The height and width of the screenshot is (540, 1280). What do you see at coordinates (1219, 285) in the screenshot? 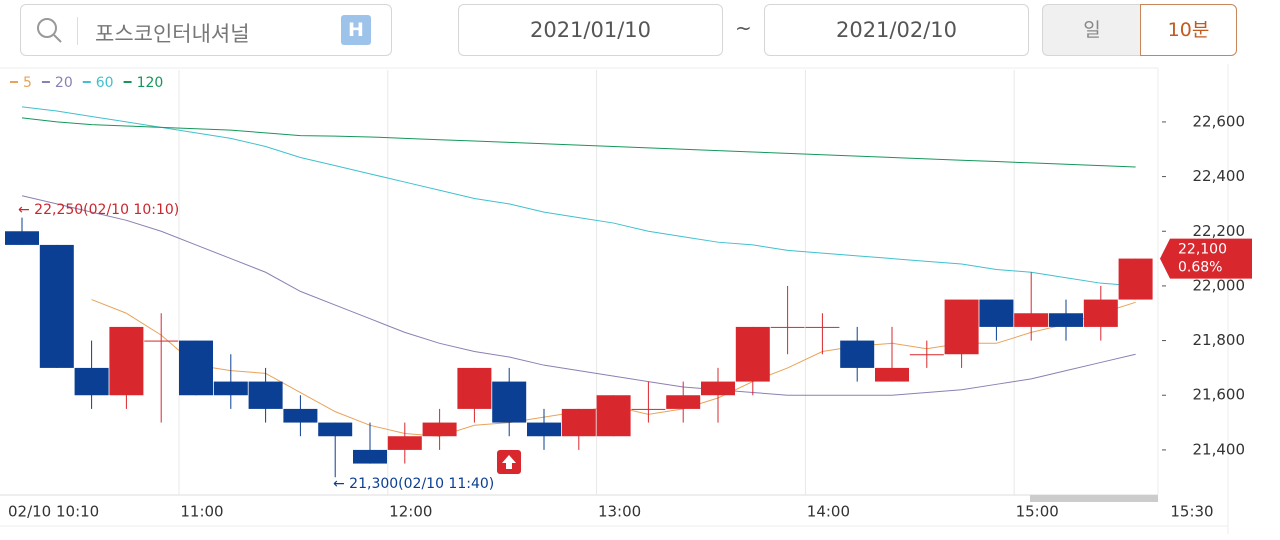
I see `y-tick-label: 22,000` at bounding box center [1219, 285].